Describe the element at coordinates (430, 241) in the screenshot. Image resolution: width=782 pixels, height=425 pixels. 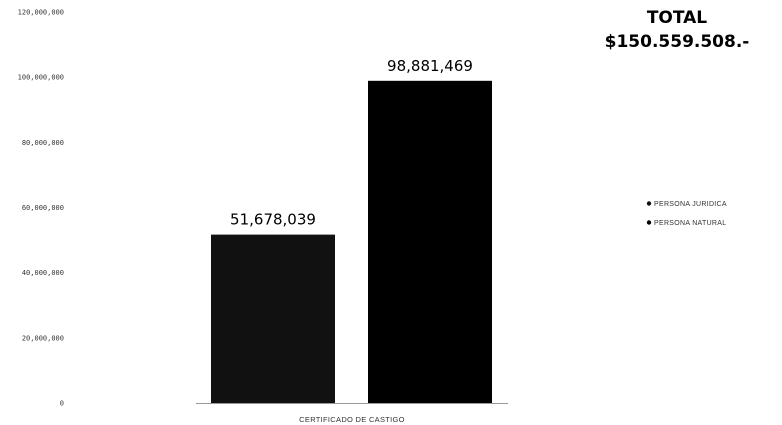
I see `bar-persona-natural` at that location.